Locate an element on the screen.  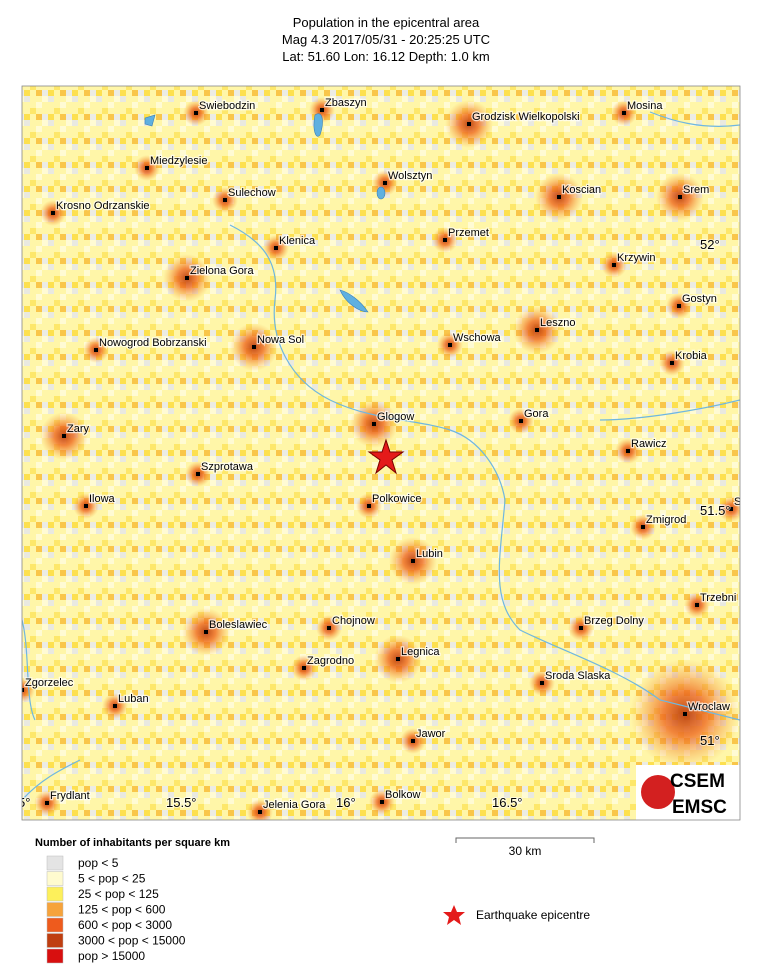
legend-label: 3000 < pop < 15000 is located at coordinates (132, 941).